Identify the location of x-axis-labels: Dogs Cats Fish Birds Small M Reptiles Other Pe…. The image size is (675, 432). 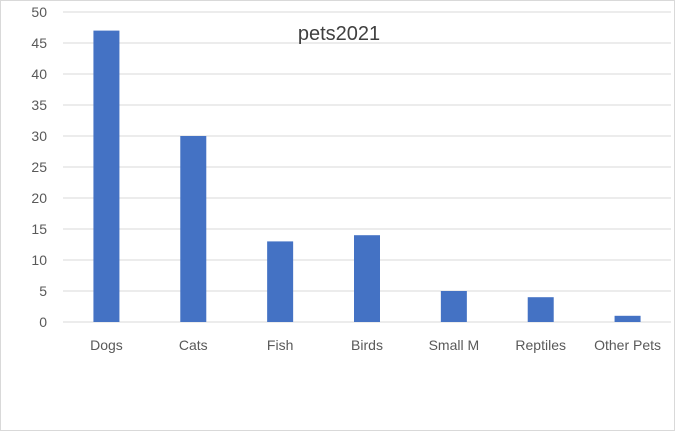
(375, 345).